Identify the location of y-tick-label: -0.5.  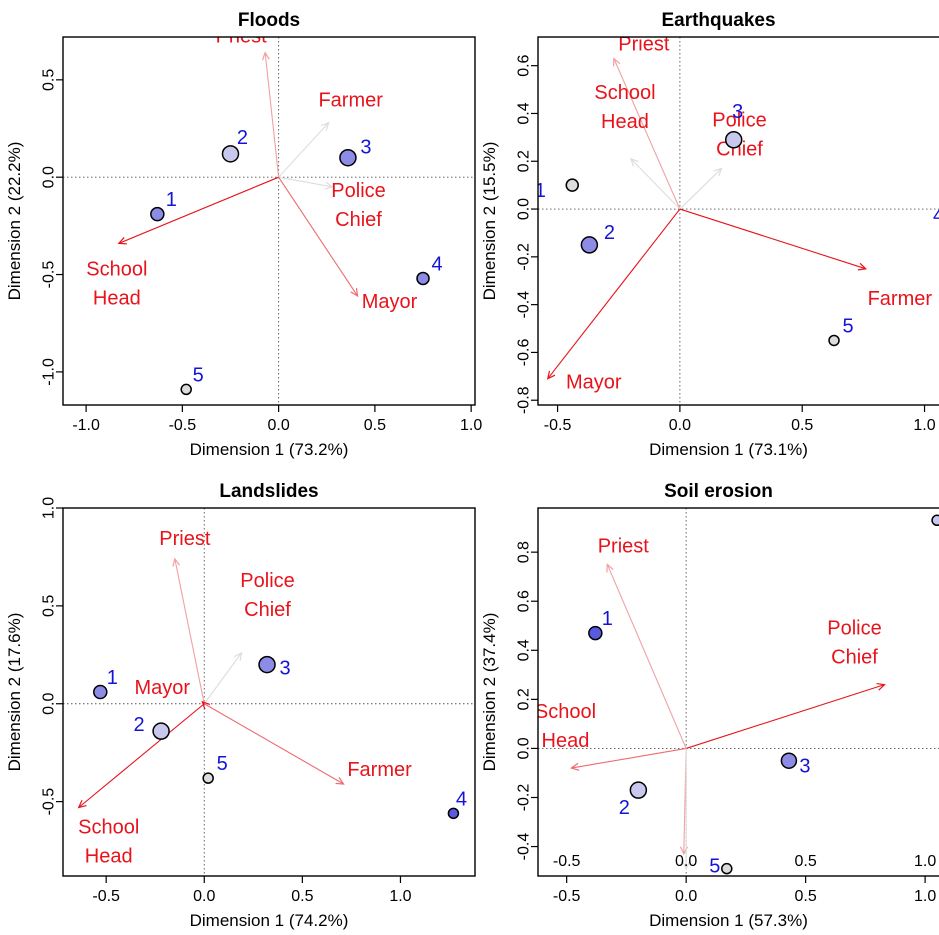
(49, 275).